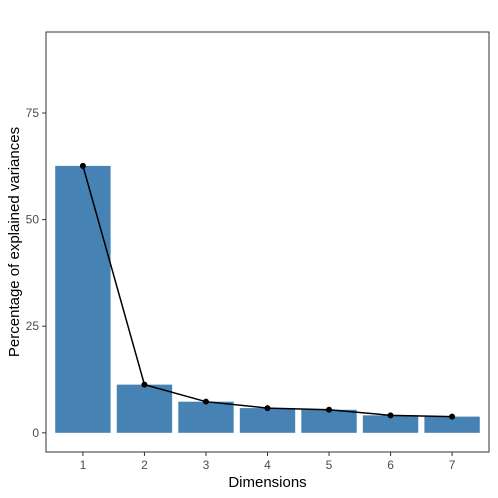  What do you see at coordinates (452, 465) in the screenshot?
I see `x-tick-label-7: 7` at bounding box center [452, 465].